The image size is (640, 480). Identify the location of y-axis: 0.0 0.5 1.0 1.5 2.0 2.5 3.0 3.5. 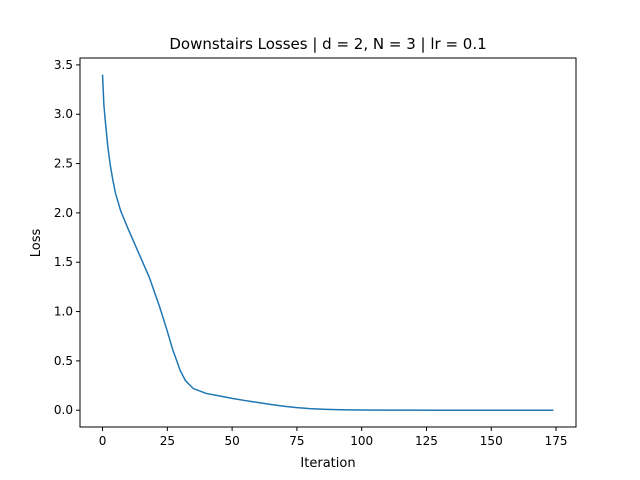
(67, 237).